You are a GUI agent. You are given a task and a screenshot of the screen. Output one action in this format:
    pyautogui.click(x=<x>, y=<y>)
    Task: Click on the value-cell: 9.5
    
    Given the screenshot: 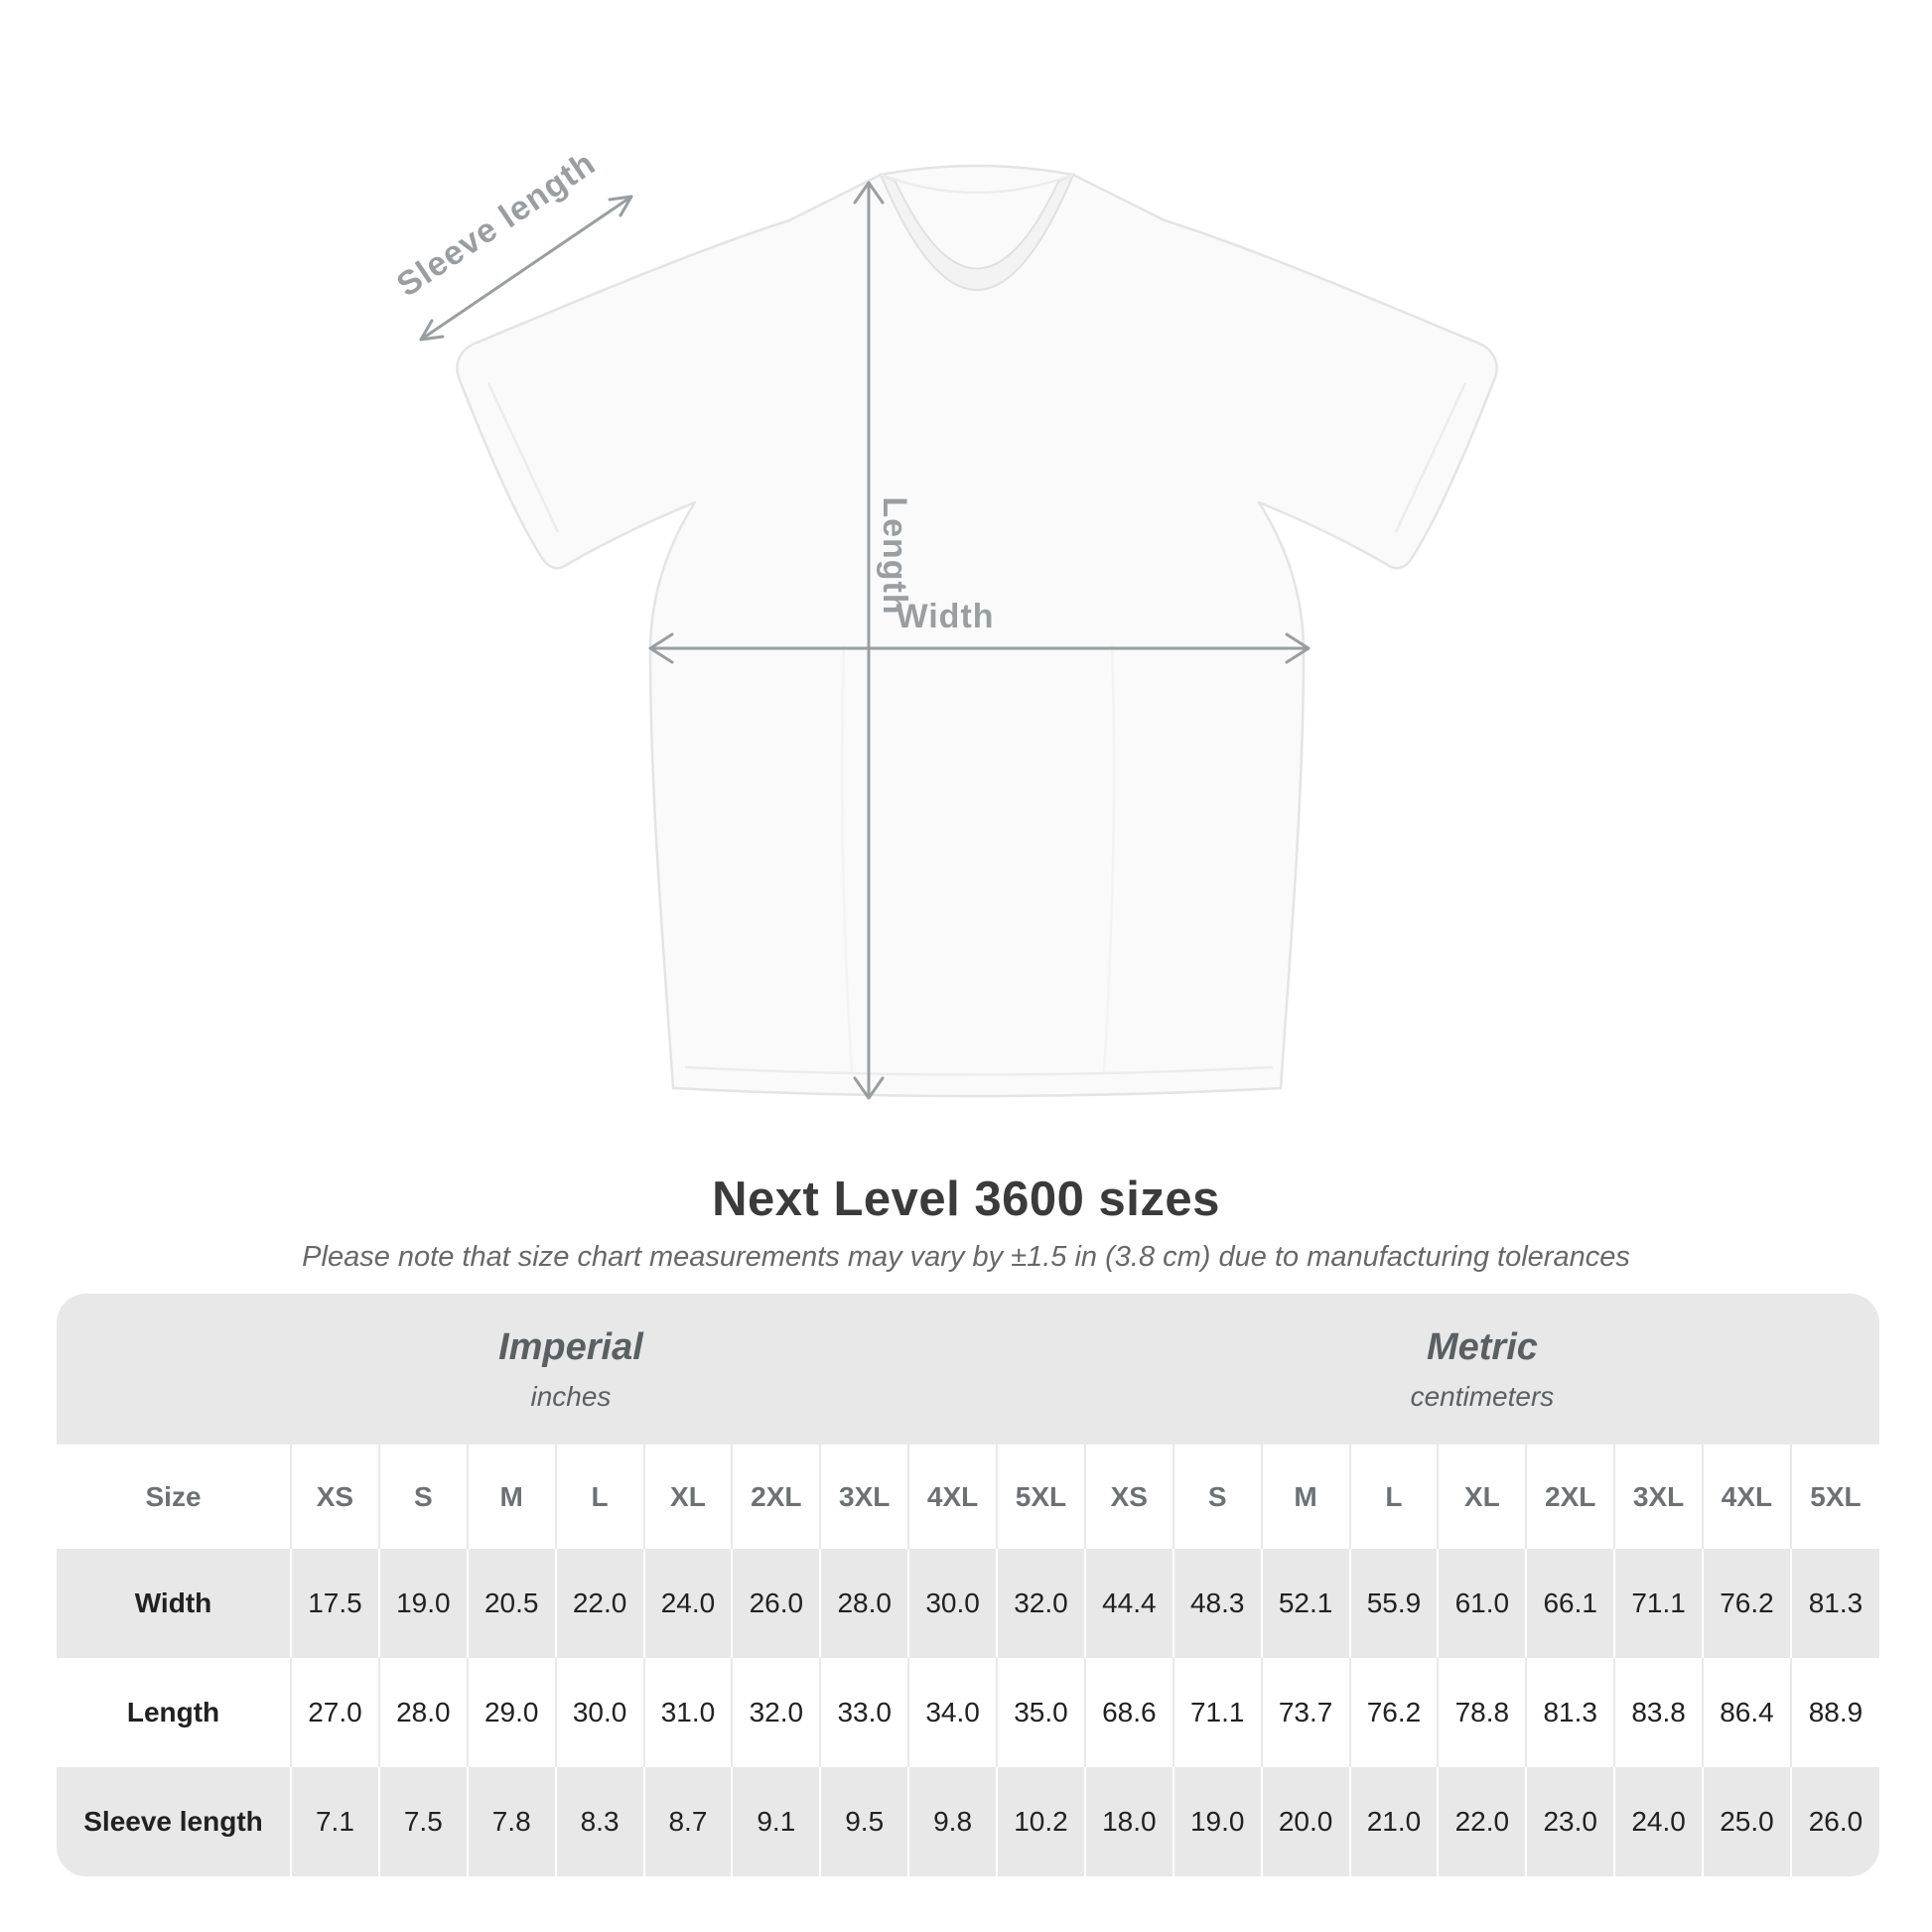 What is the action you would take?
    pyautogui.click(x=864, y=1822)
    